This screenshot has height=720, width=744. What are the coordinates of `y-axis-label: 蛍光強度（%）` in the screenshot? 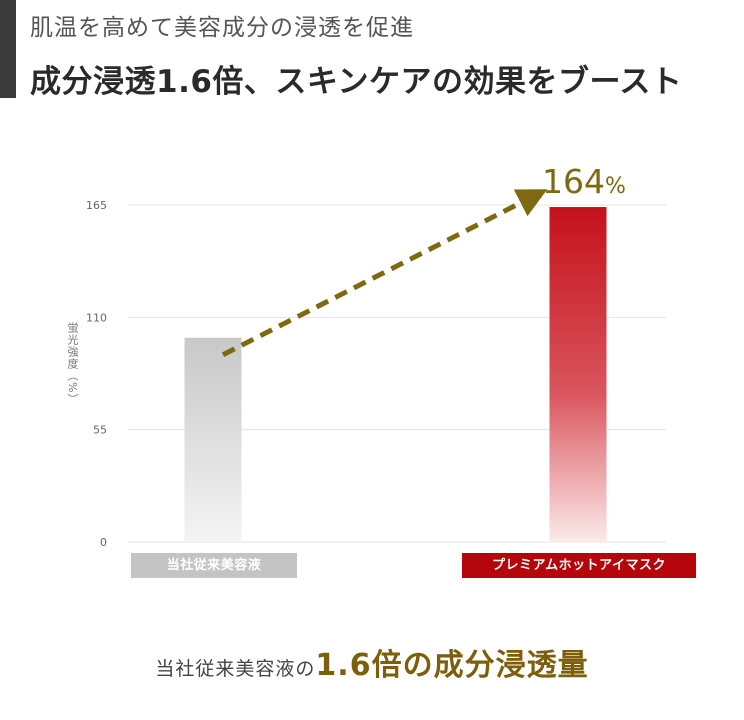 It's located at (72, 364).